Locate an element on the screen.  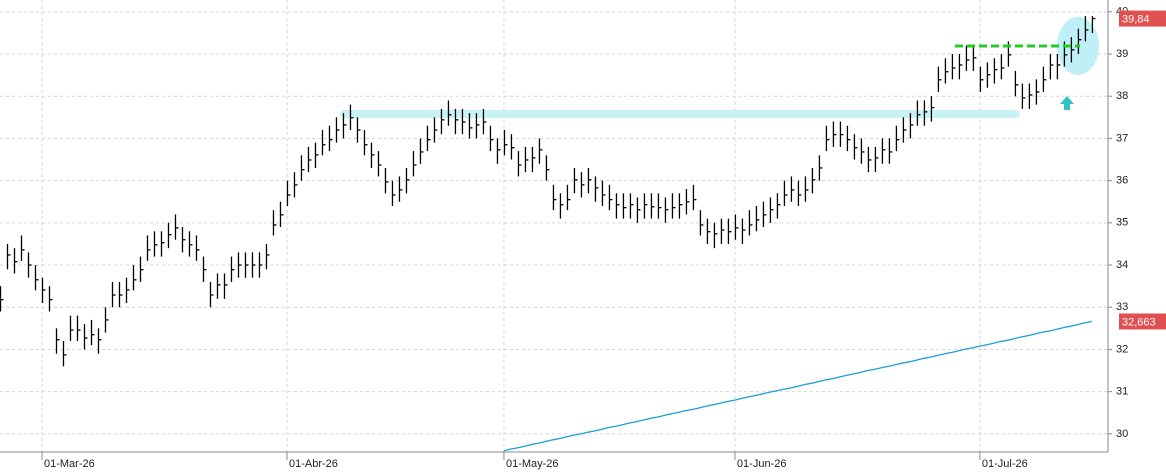
y-tick-label: 32 is located at coordinates (1122, 349).